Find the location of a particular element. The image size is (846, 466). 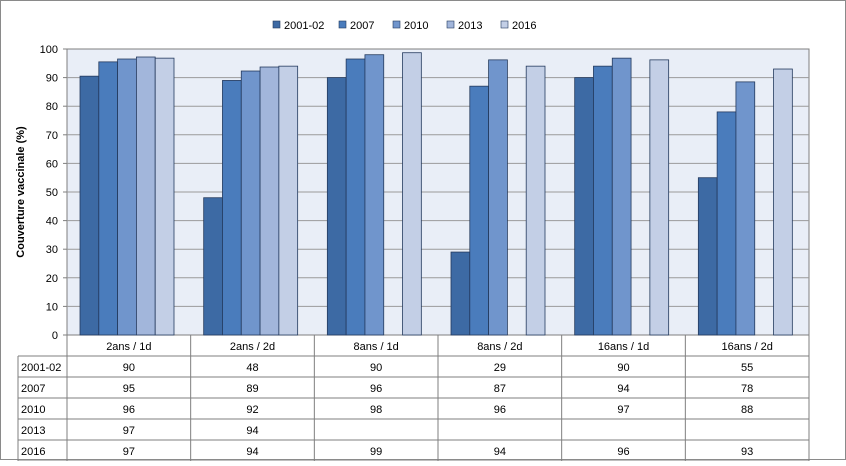

category-label: 16ans / 2d is located at coordinates (746, 347).